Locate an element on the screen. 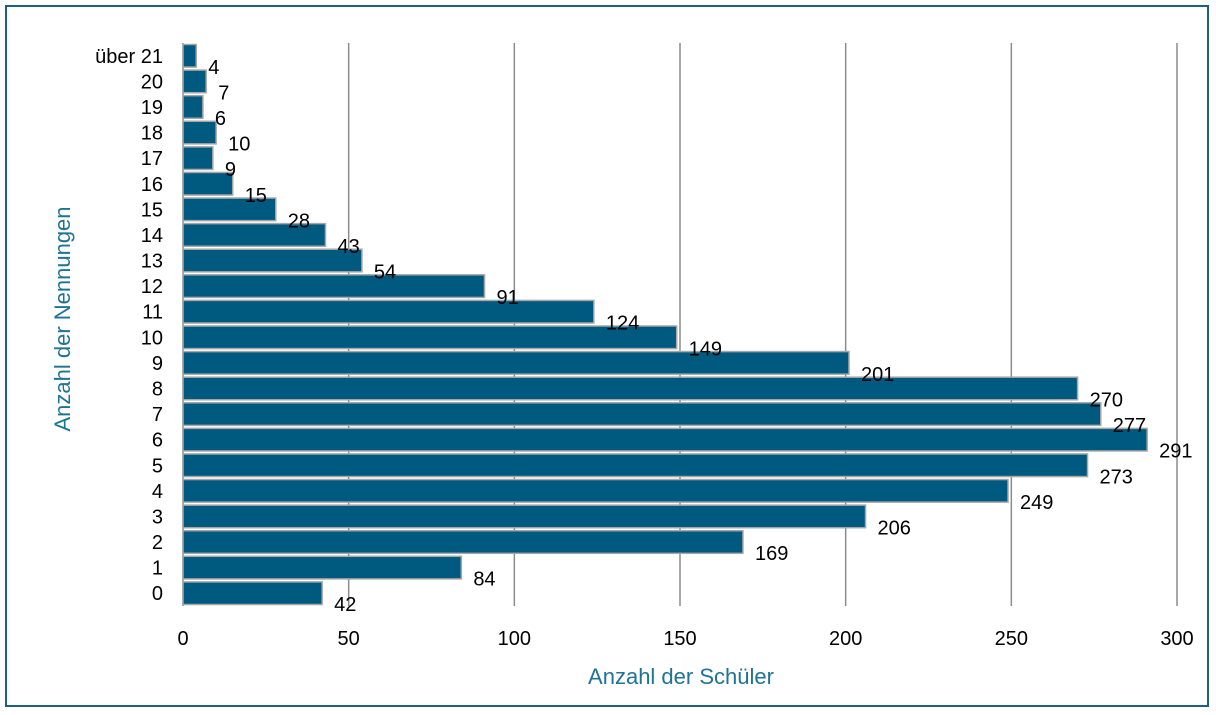 The height and width of the screenshot is (715, 1216). data-label: 91 is located at coordinates (508, 298).